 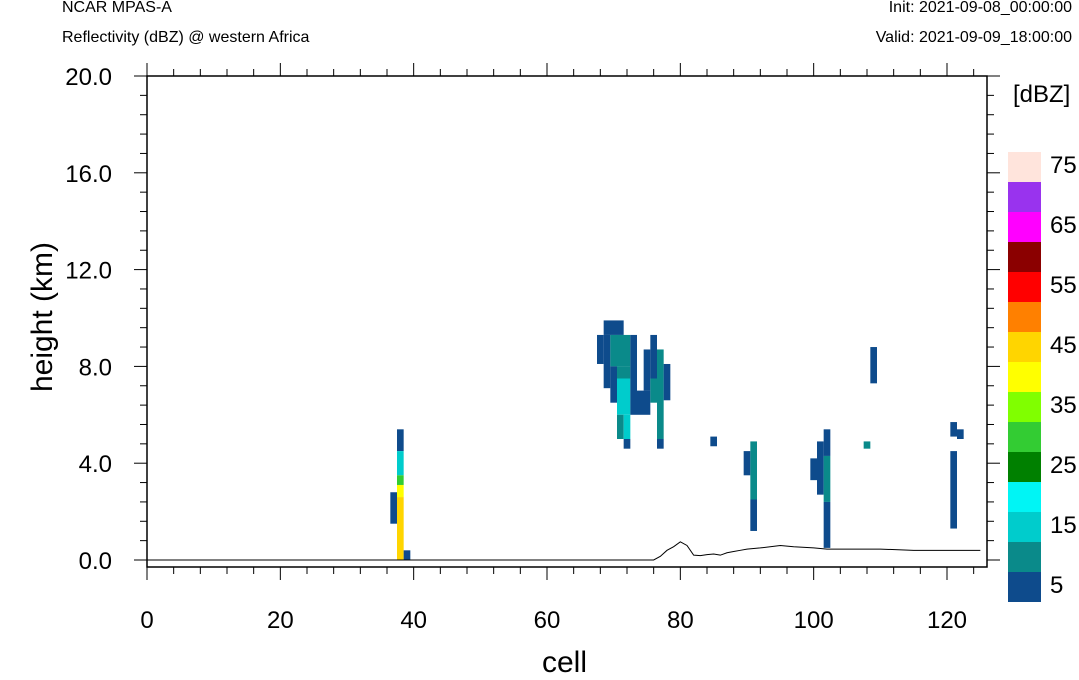 I want to click on figure-subtitle: Reflectivity (dBZ) @ western Africa, so click(x=186, y=37).